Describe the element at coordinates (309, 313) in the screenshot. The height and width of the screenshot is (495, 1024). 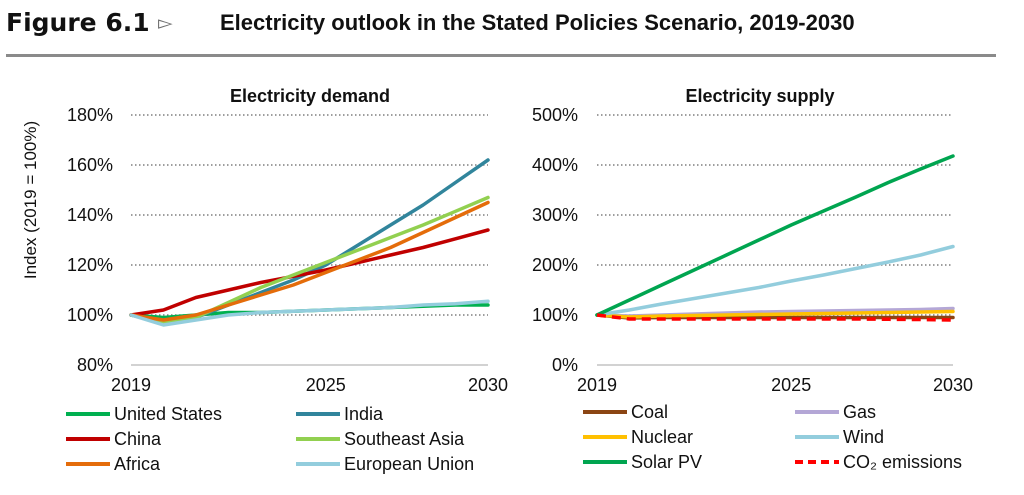
I see `demand-series-european-union` at that location.